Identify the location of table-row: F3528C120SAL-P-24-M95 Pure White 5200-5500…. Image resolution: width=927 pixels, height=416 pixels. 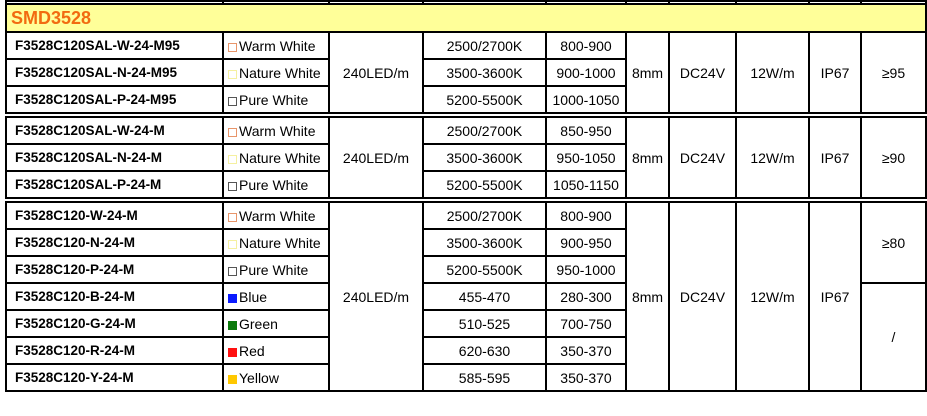
(465, 99).